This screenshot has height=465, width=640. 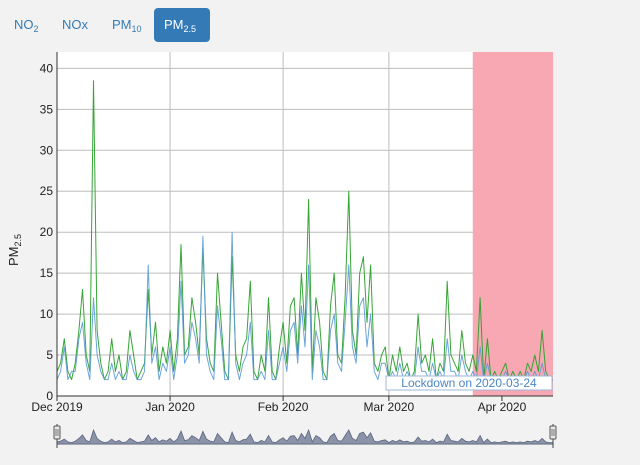 I want to click on tab-label: NOx, so click(x=75, y=24).